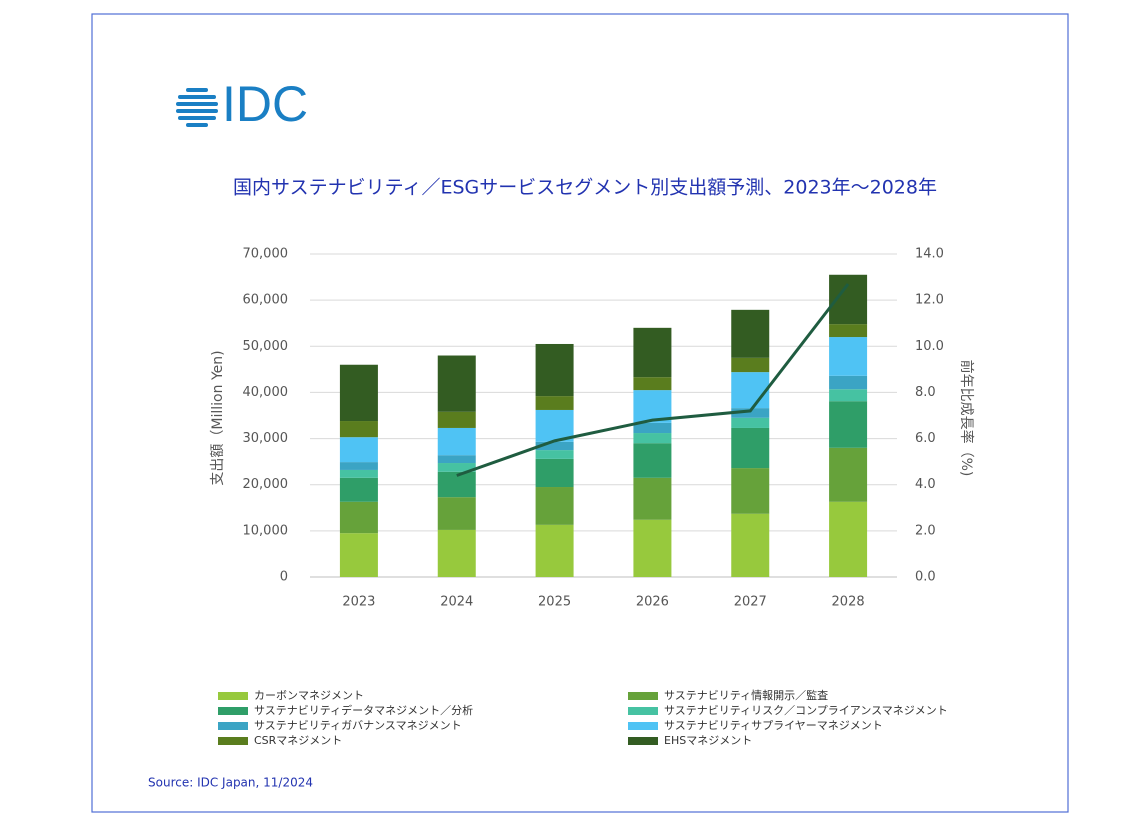 The image size is (1129, 821). What do you see at coordinates (266, 346) in the screenshot?
I see `y-tick-label: 50,000` at bounding box center [266, 346].